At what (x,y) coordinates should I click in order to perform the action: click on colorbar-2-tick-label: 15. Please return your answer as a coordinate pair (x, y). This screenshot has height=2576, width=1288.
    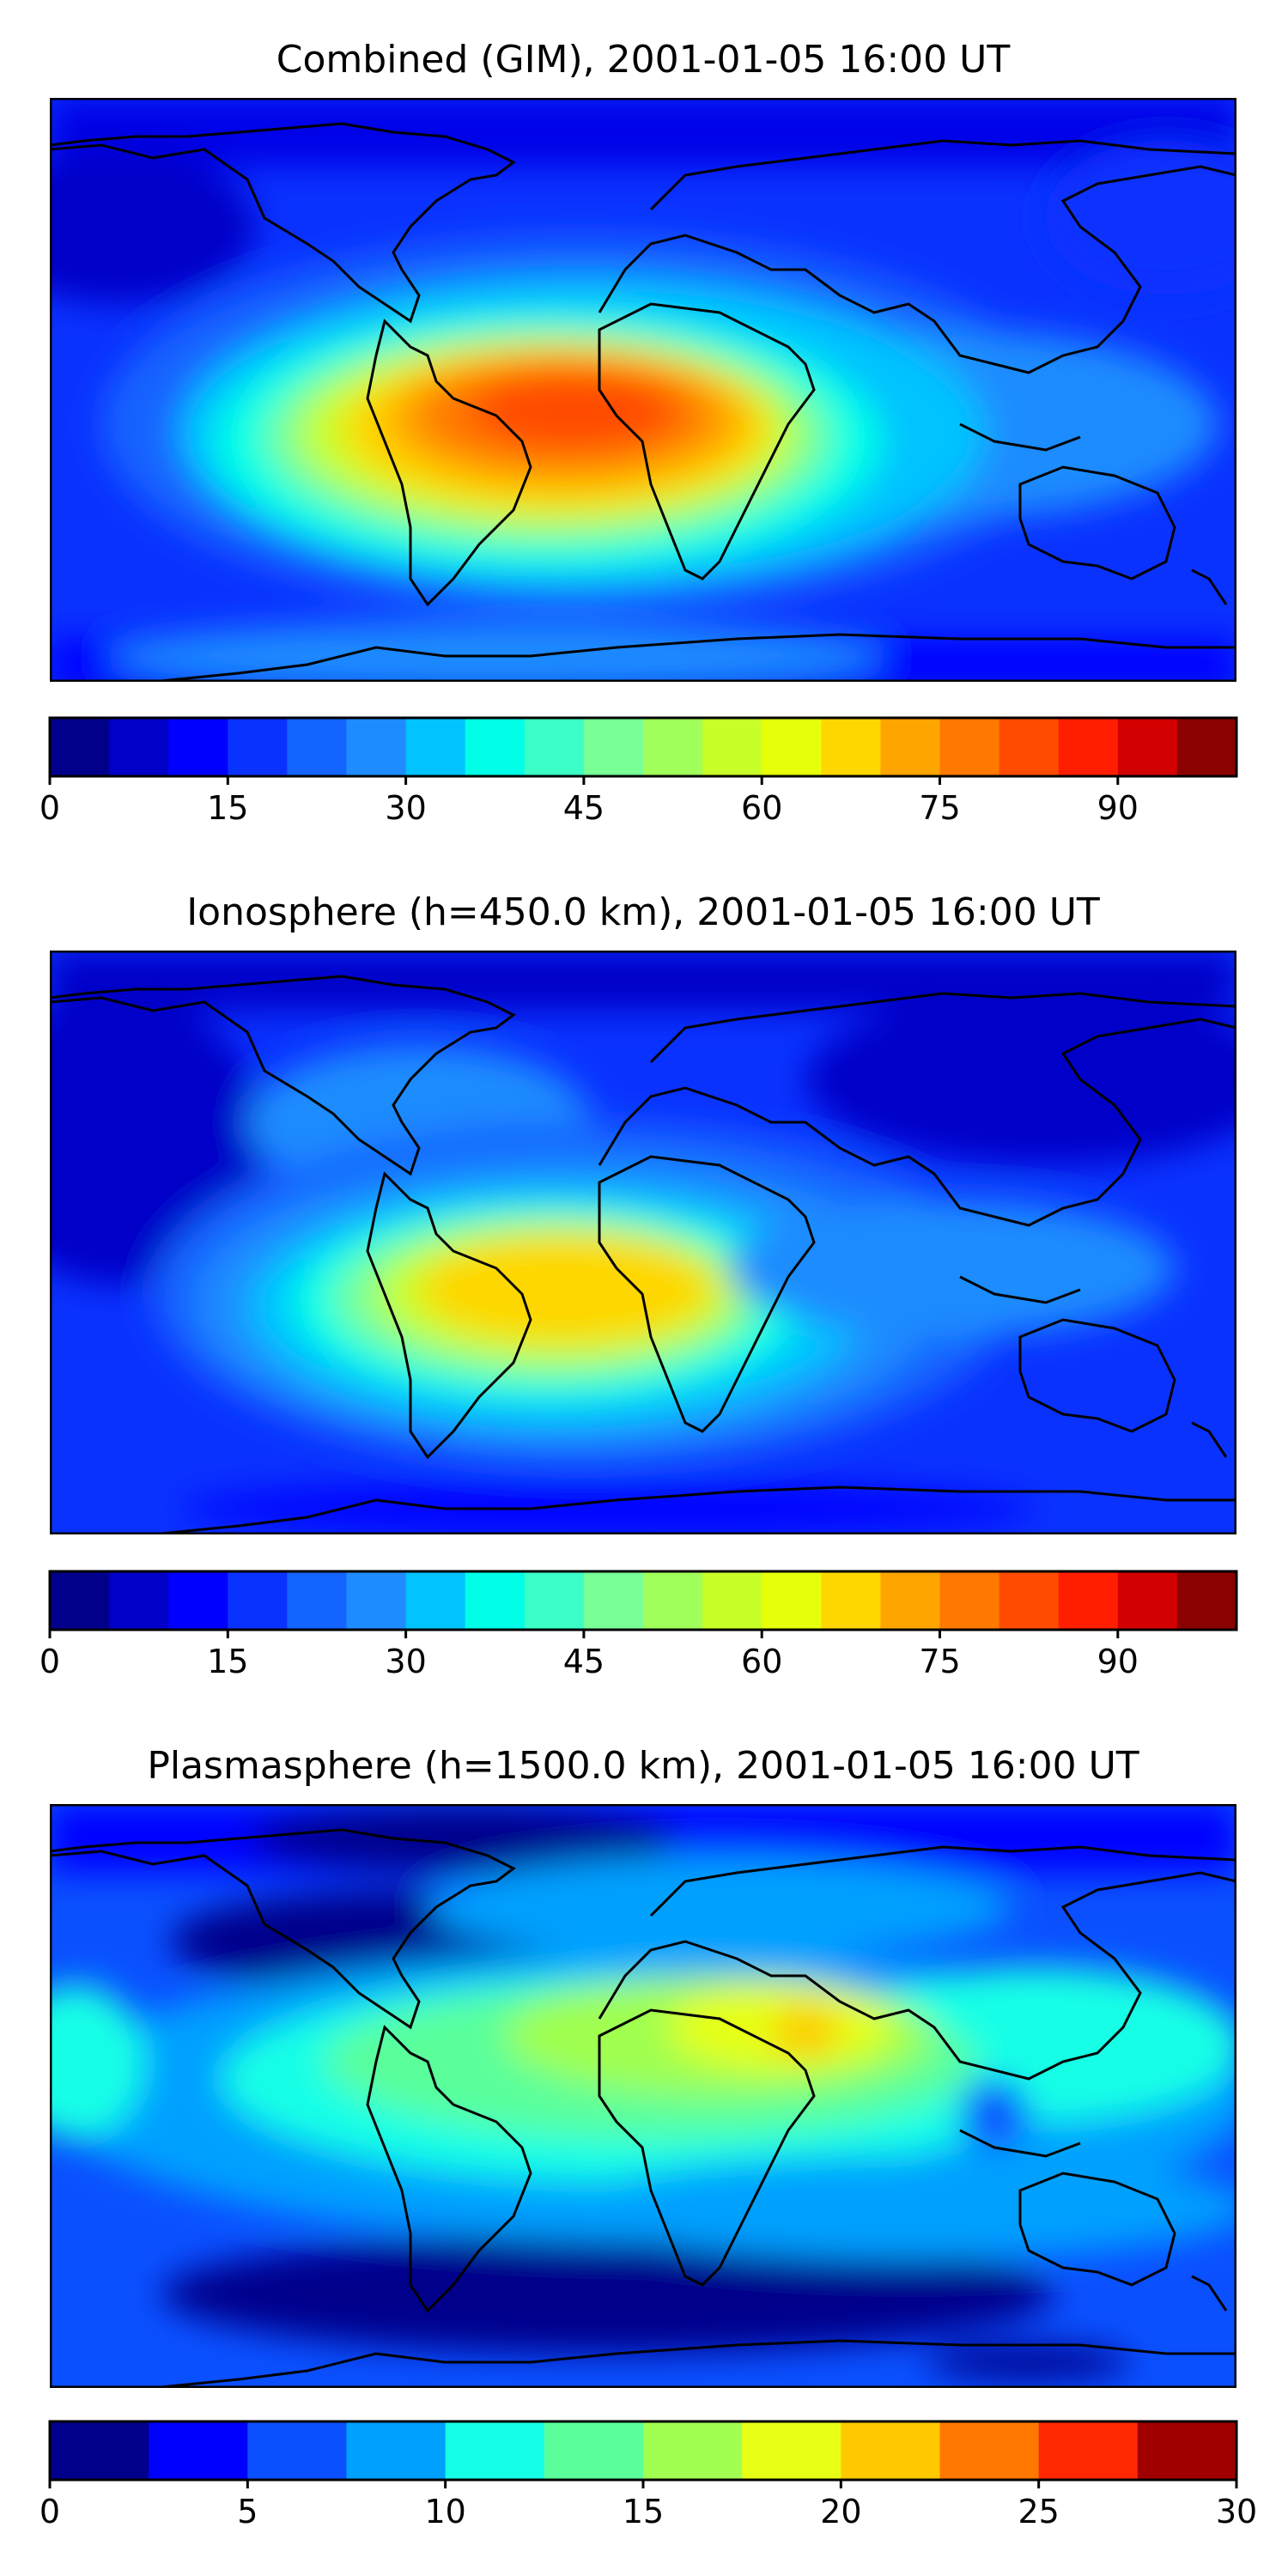
    Looking at the image, I should click on (228, 1661).